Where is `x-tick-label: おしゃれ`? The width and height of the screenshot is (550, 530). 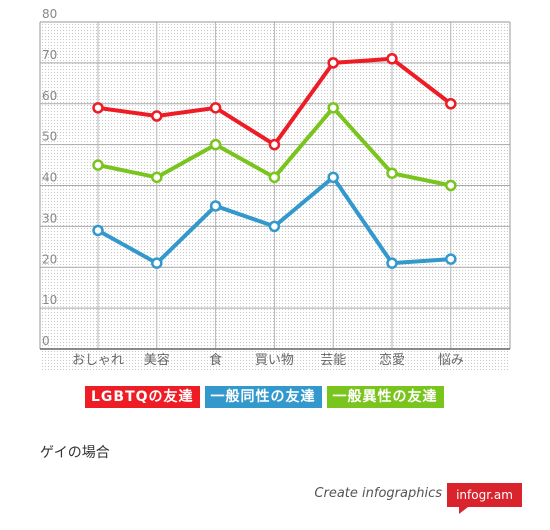 x-tick-label: おしゃれ is located at coordinates (98, 360).